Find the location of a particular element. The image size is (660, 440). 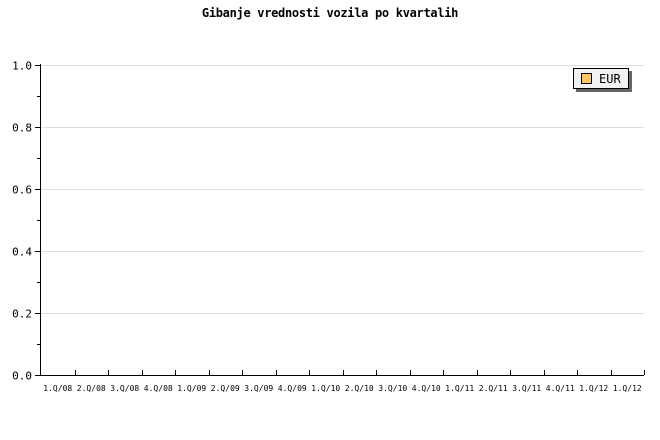

legend-swatch-eur is located at coordinates (586, 78).